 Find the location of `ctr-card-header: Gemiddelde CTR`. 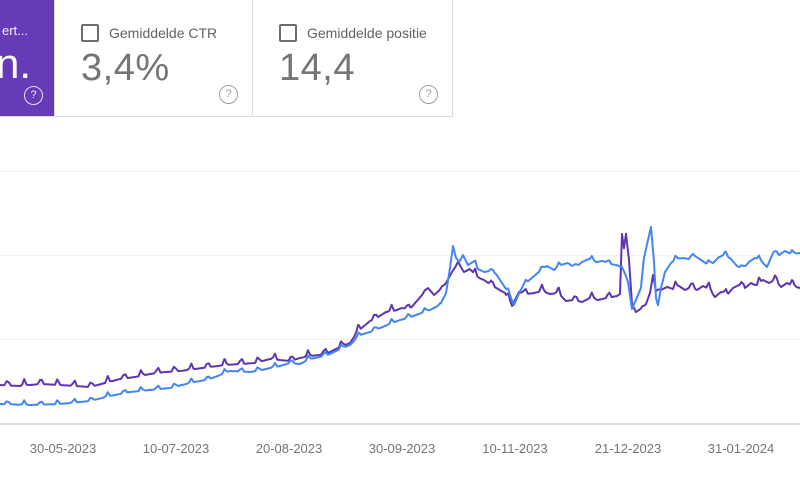

ctr-card-header: Gemiddelde CTR is located at coordinates (149, 33).